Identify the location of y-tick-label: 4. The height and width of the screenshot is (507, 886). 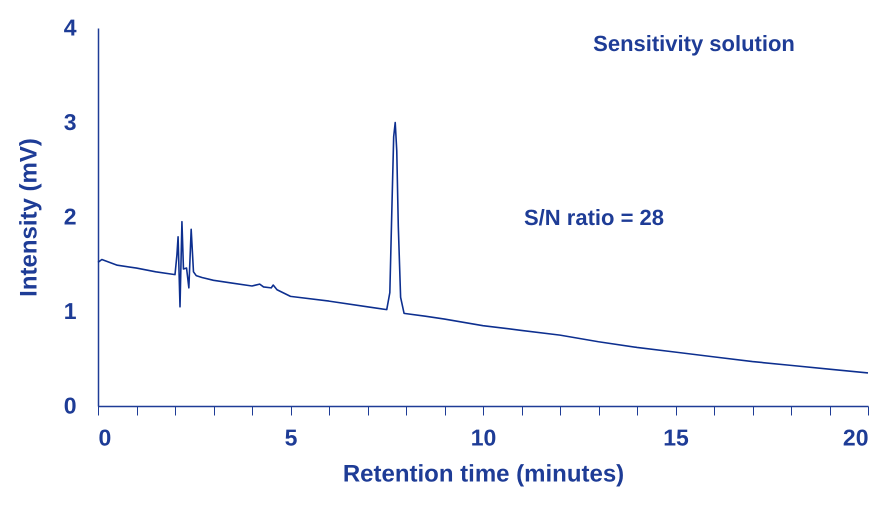
(70, 27).